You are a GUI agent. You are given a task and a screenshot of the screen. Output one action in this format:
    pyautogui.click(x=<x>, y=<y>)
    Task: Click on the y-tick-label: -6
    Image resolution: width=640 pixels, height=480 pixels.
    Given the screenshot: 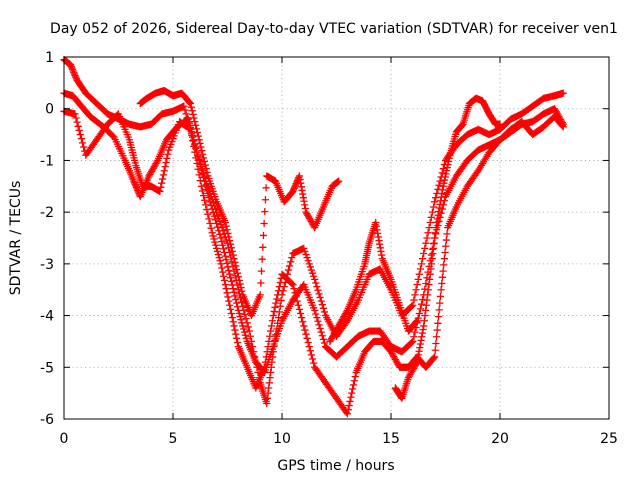 What is the action you would take?
    pyautogui.click(x=47, y=420)
    